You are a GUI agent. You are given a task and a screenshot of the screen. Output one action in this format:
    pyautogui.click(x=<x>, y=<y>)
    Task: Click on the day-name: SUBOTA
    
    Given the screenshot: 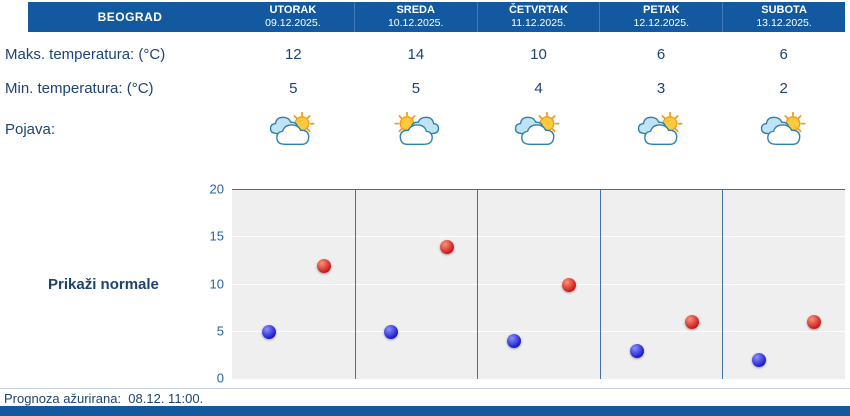 What is the action you would take?
    pyautogui.click(x=784, y=10)
    